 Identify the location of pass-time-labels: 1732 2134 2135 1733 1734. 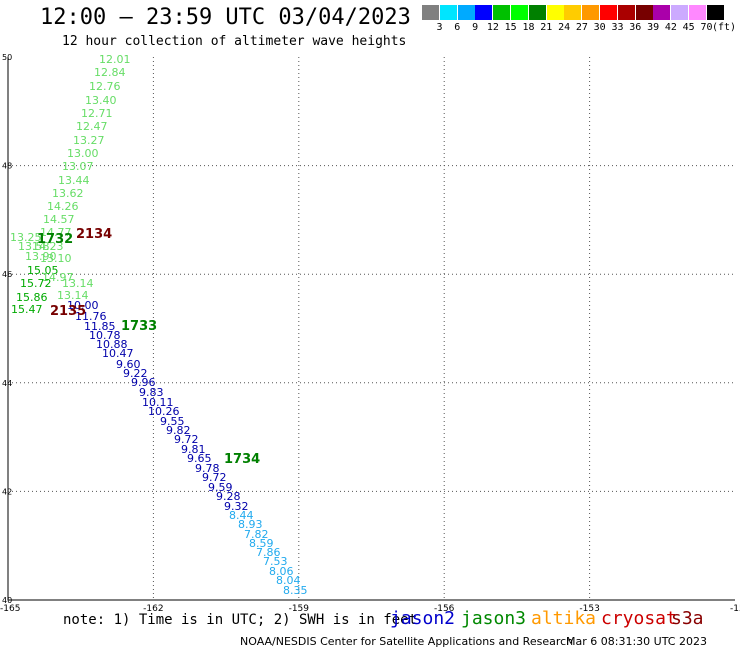
(148, 347).